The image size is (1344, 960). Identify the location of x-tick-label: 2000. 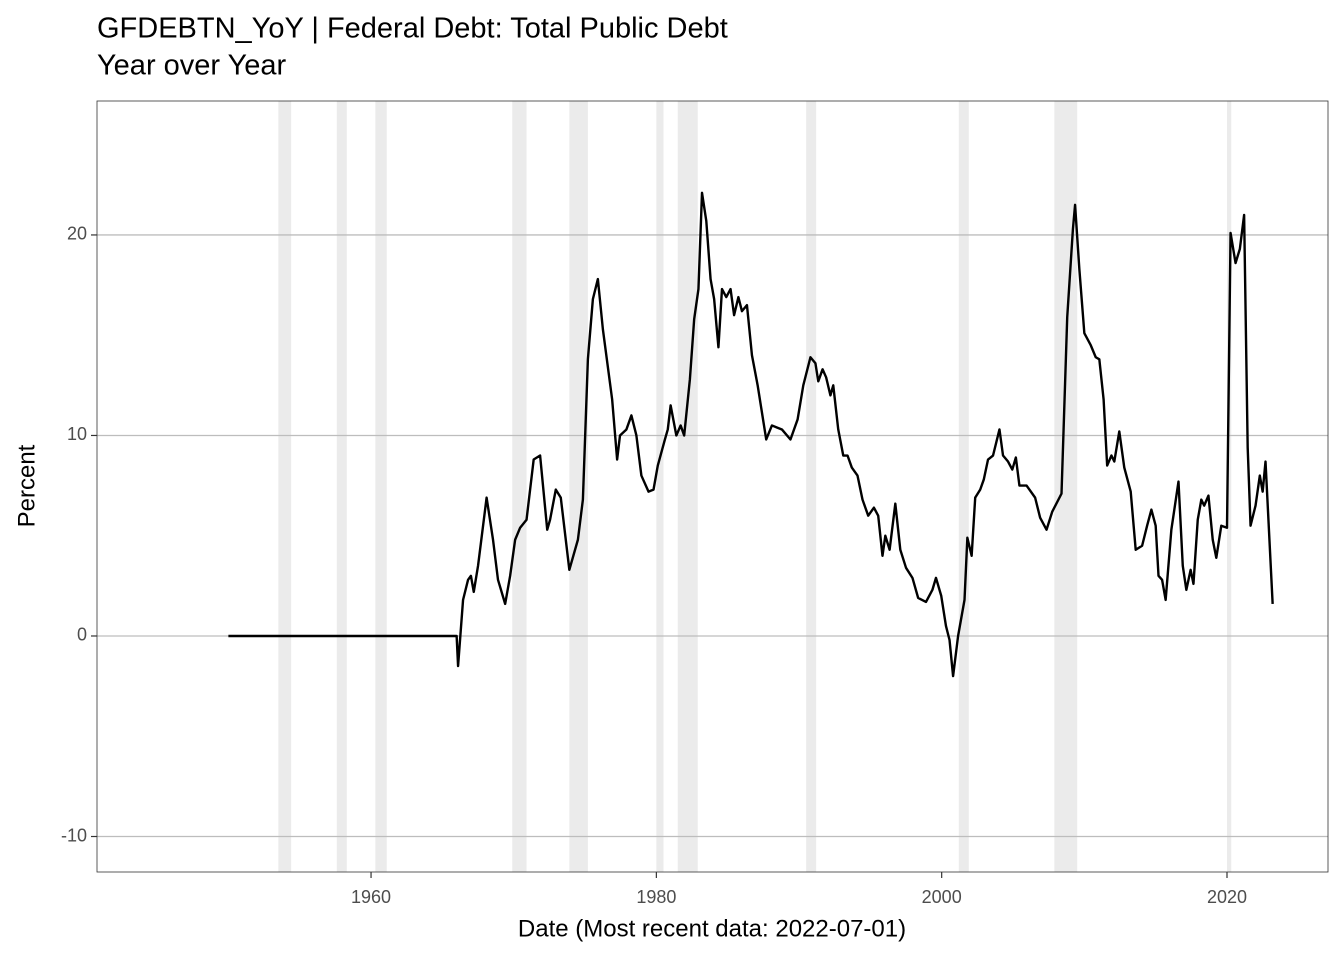
(942, 897).